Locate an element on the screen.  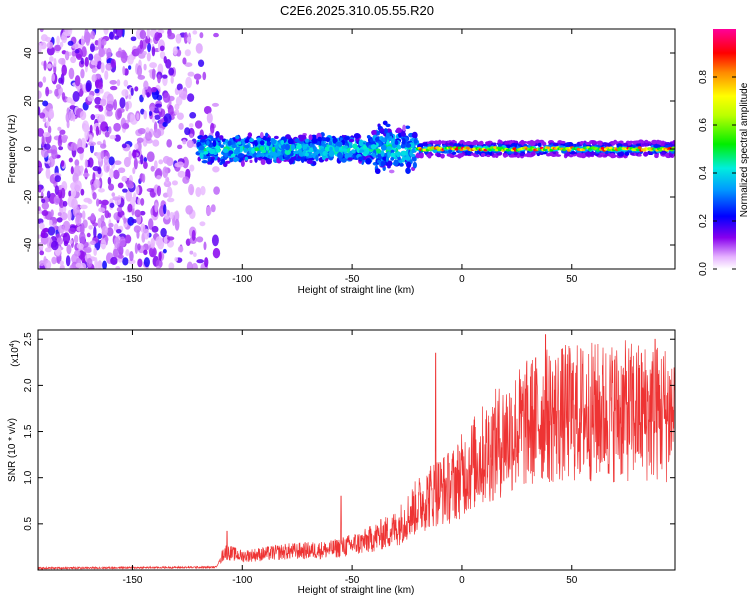
y-tick-label: 0.5 is located at coordinates (28, 523).